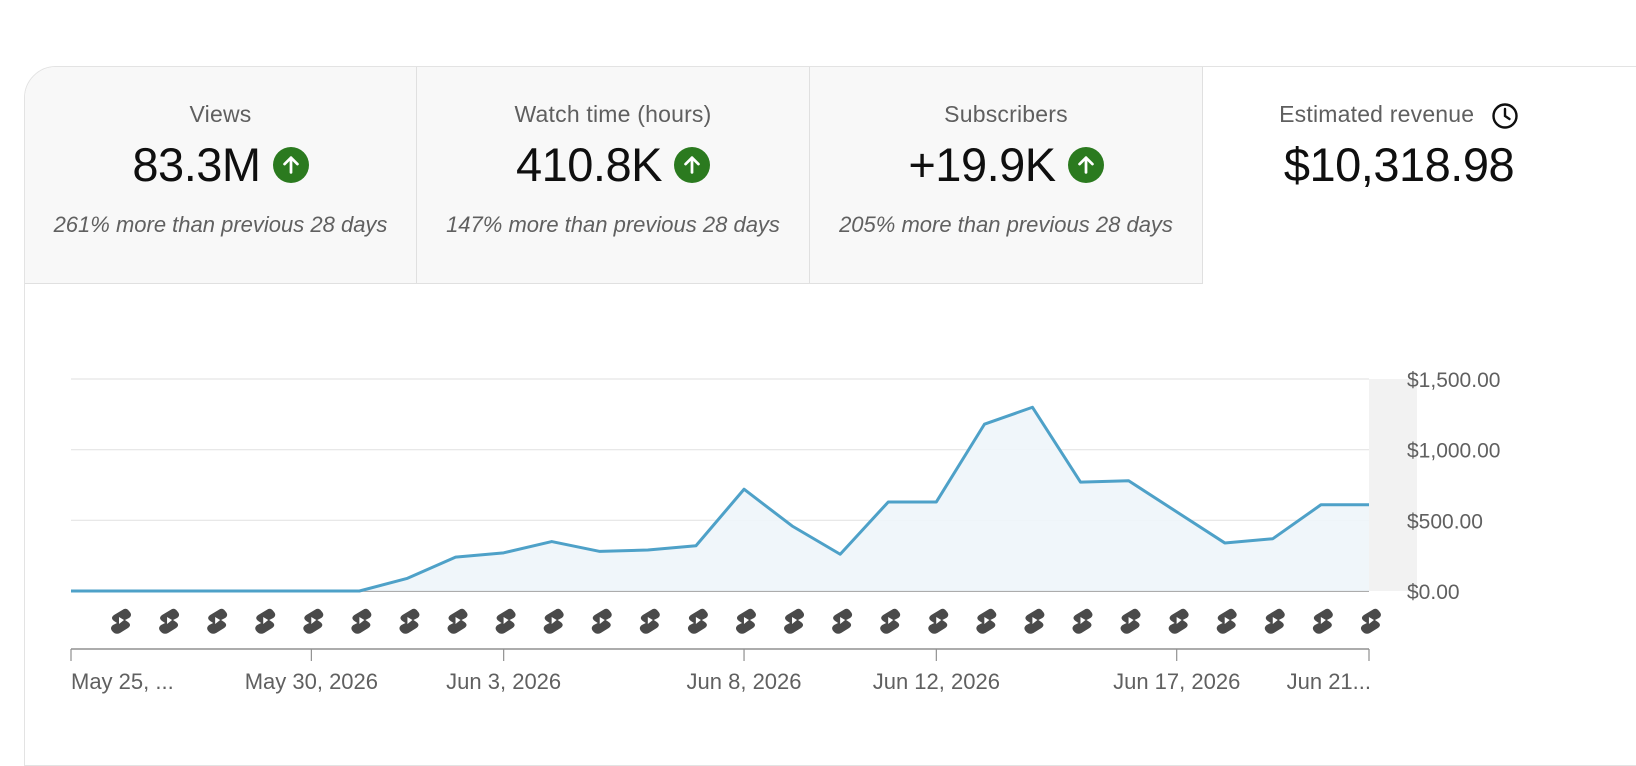 This screenshot has width=1636, height=766. What do you see at coordinates (613, 114) in the screenshot?
I see `tab-watch-time-title: Watch time (hours)` at bounding box center [613, 114].